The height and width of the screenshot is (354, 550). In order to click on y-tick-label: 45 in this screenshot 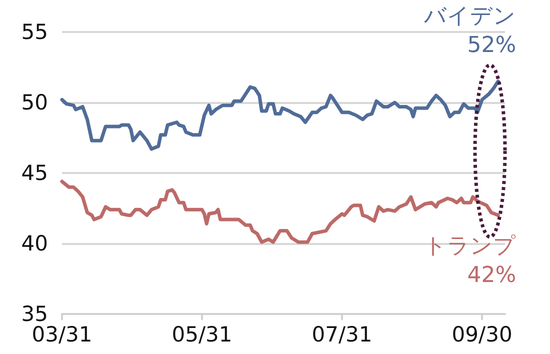, I will do `click(34, 173)`.